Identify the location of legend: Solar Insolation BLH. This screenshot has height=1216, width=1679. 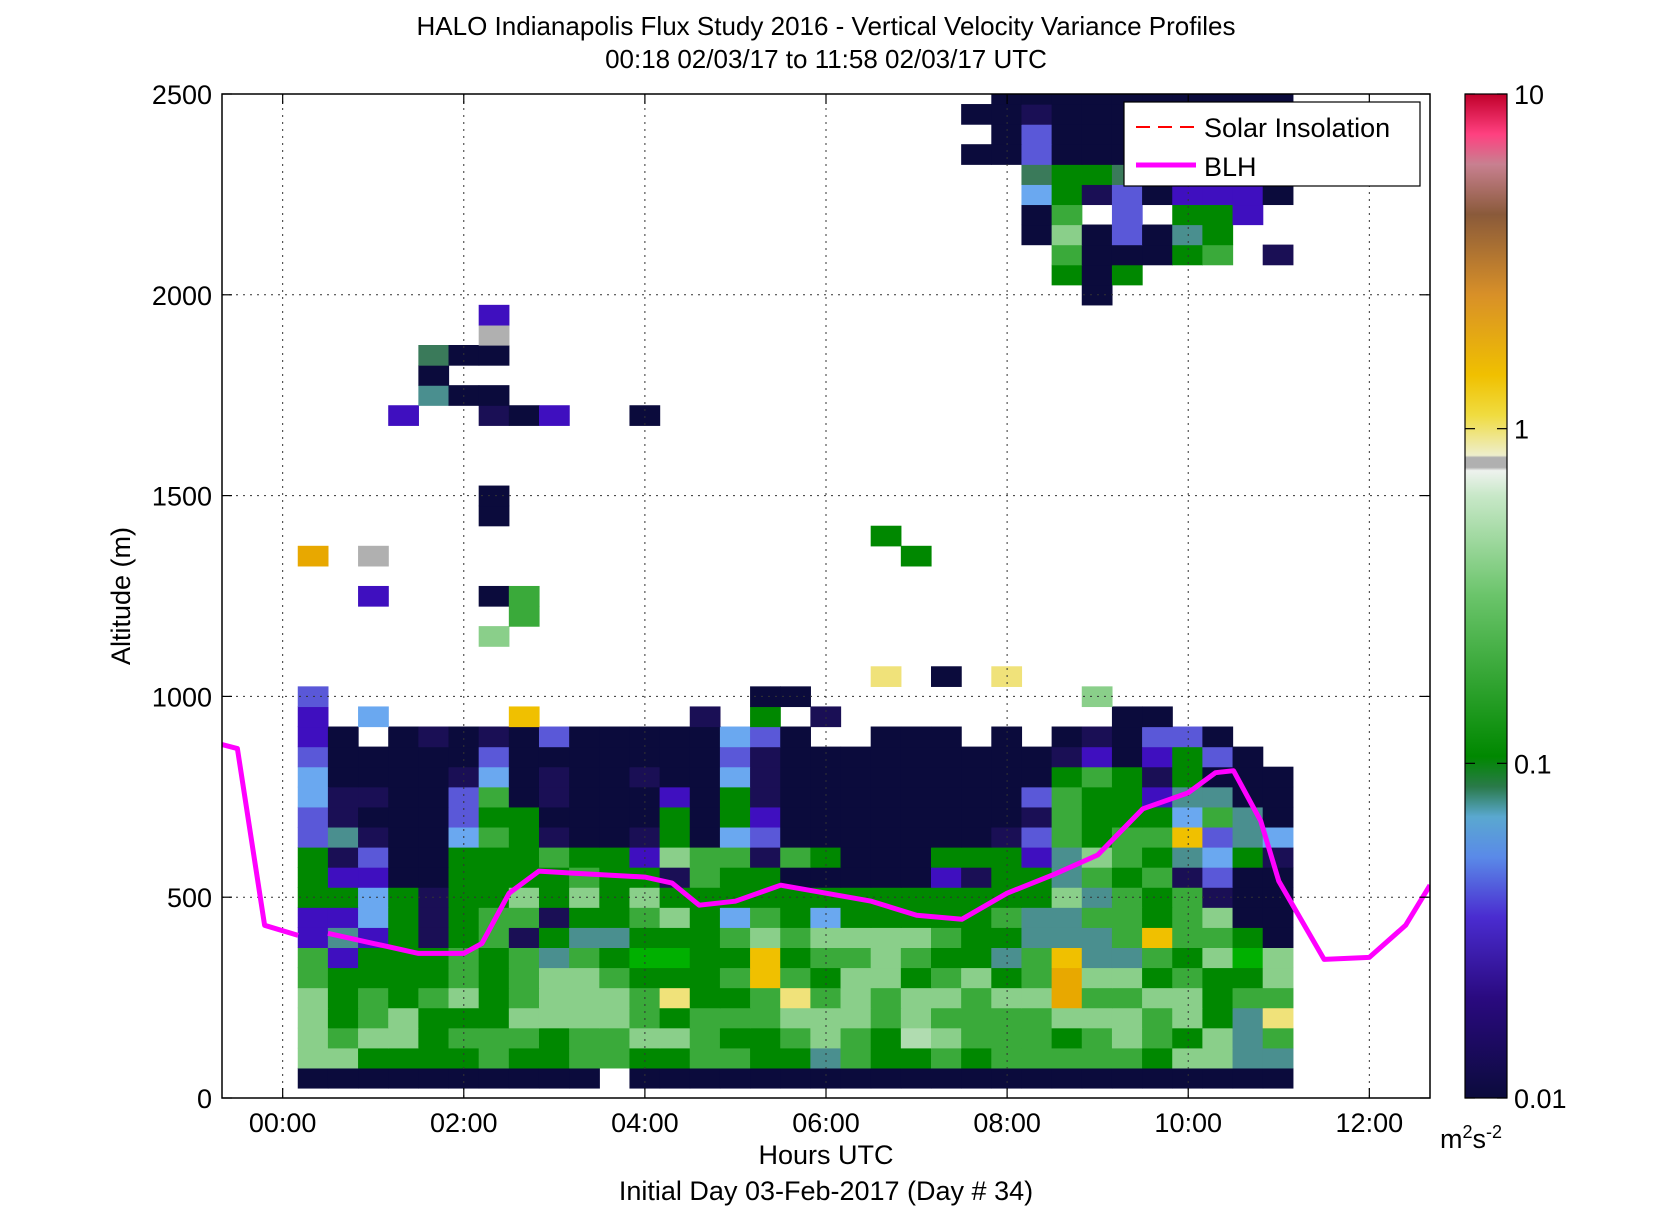
(1272, 144).